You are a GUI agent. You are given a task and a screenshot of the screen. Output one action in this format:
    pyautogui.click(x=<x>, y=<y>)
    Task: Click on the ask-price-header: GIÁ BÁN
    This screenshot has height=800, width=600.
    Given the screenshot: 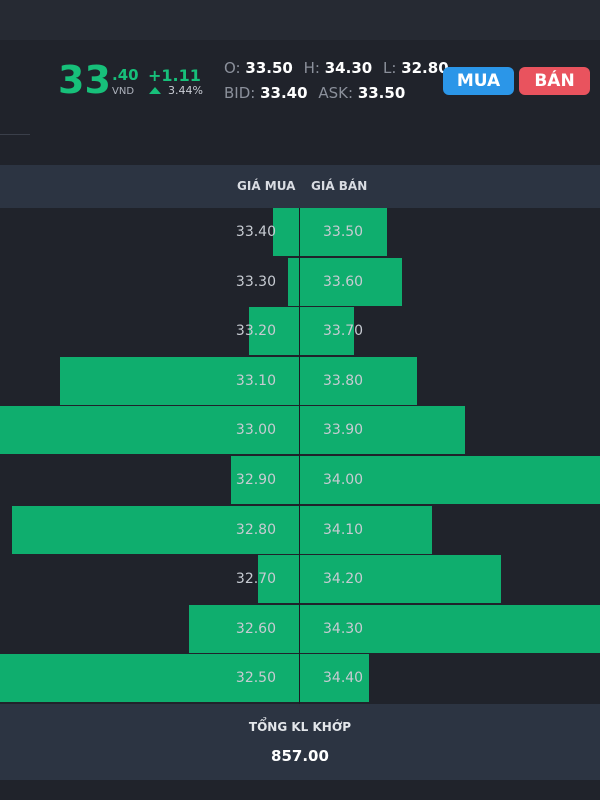 What is the action you would take?
    pyautogui.click(x=339, y=186)
    